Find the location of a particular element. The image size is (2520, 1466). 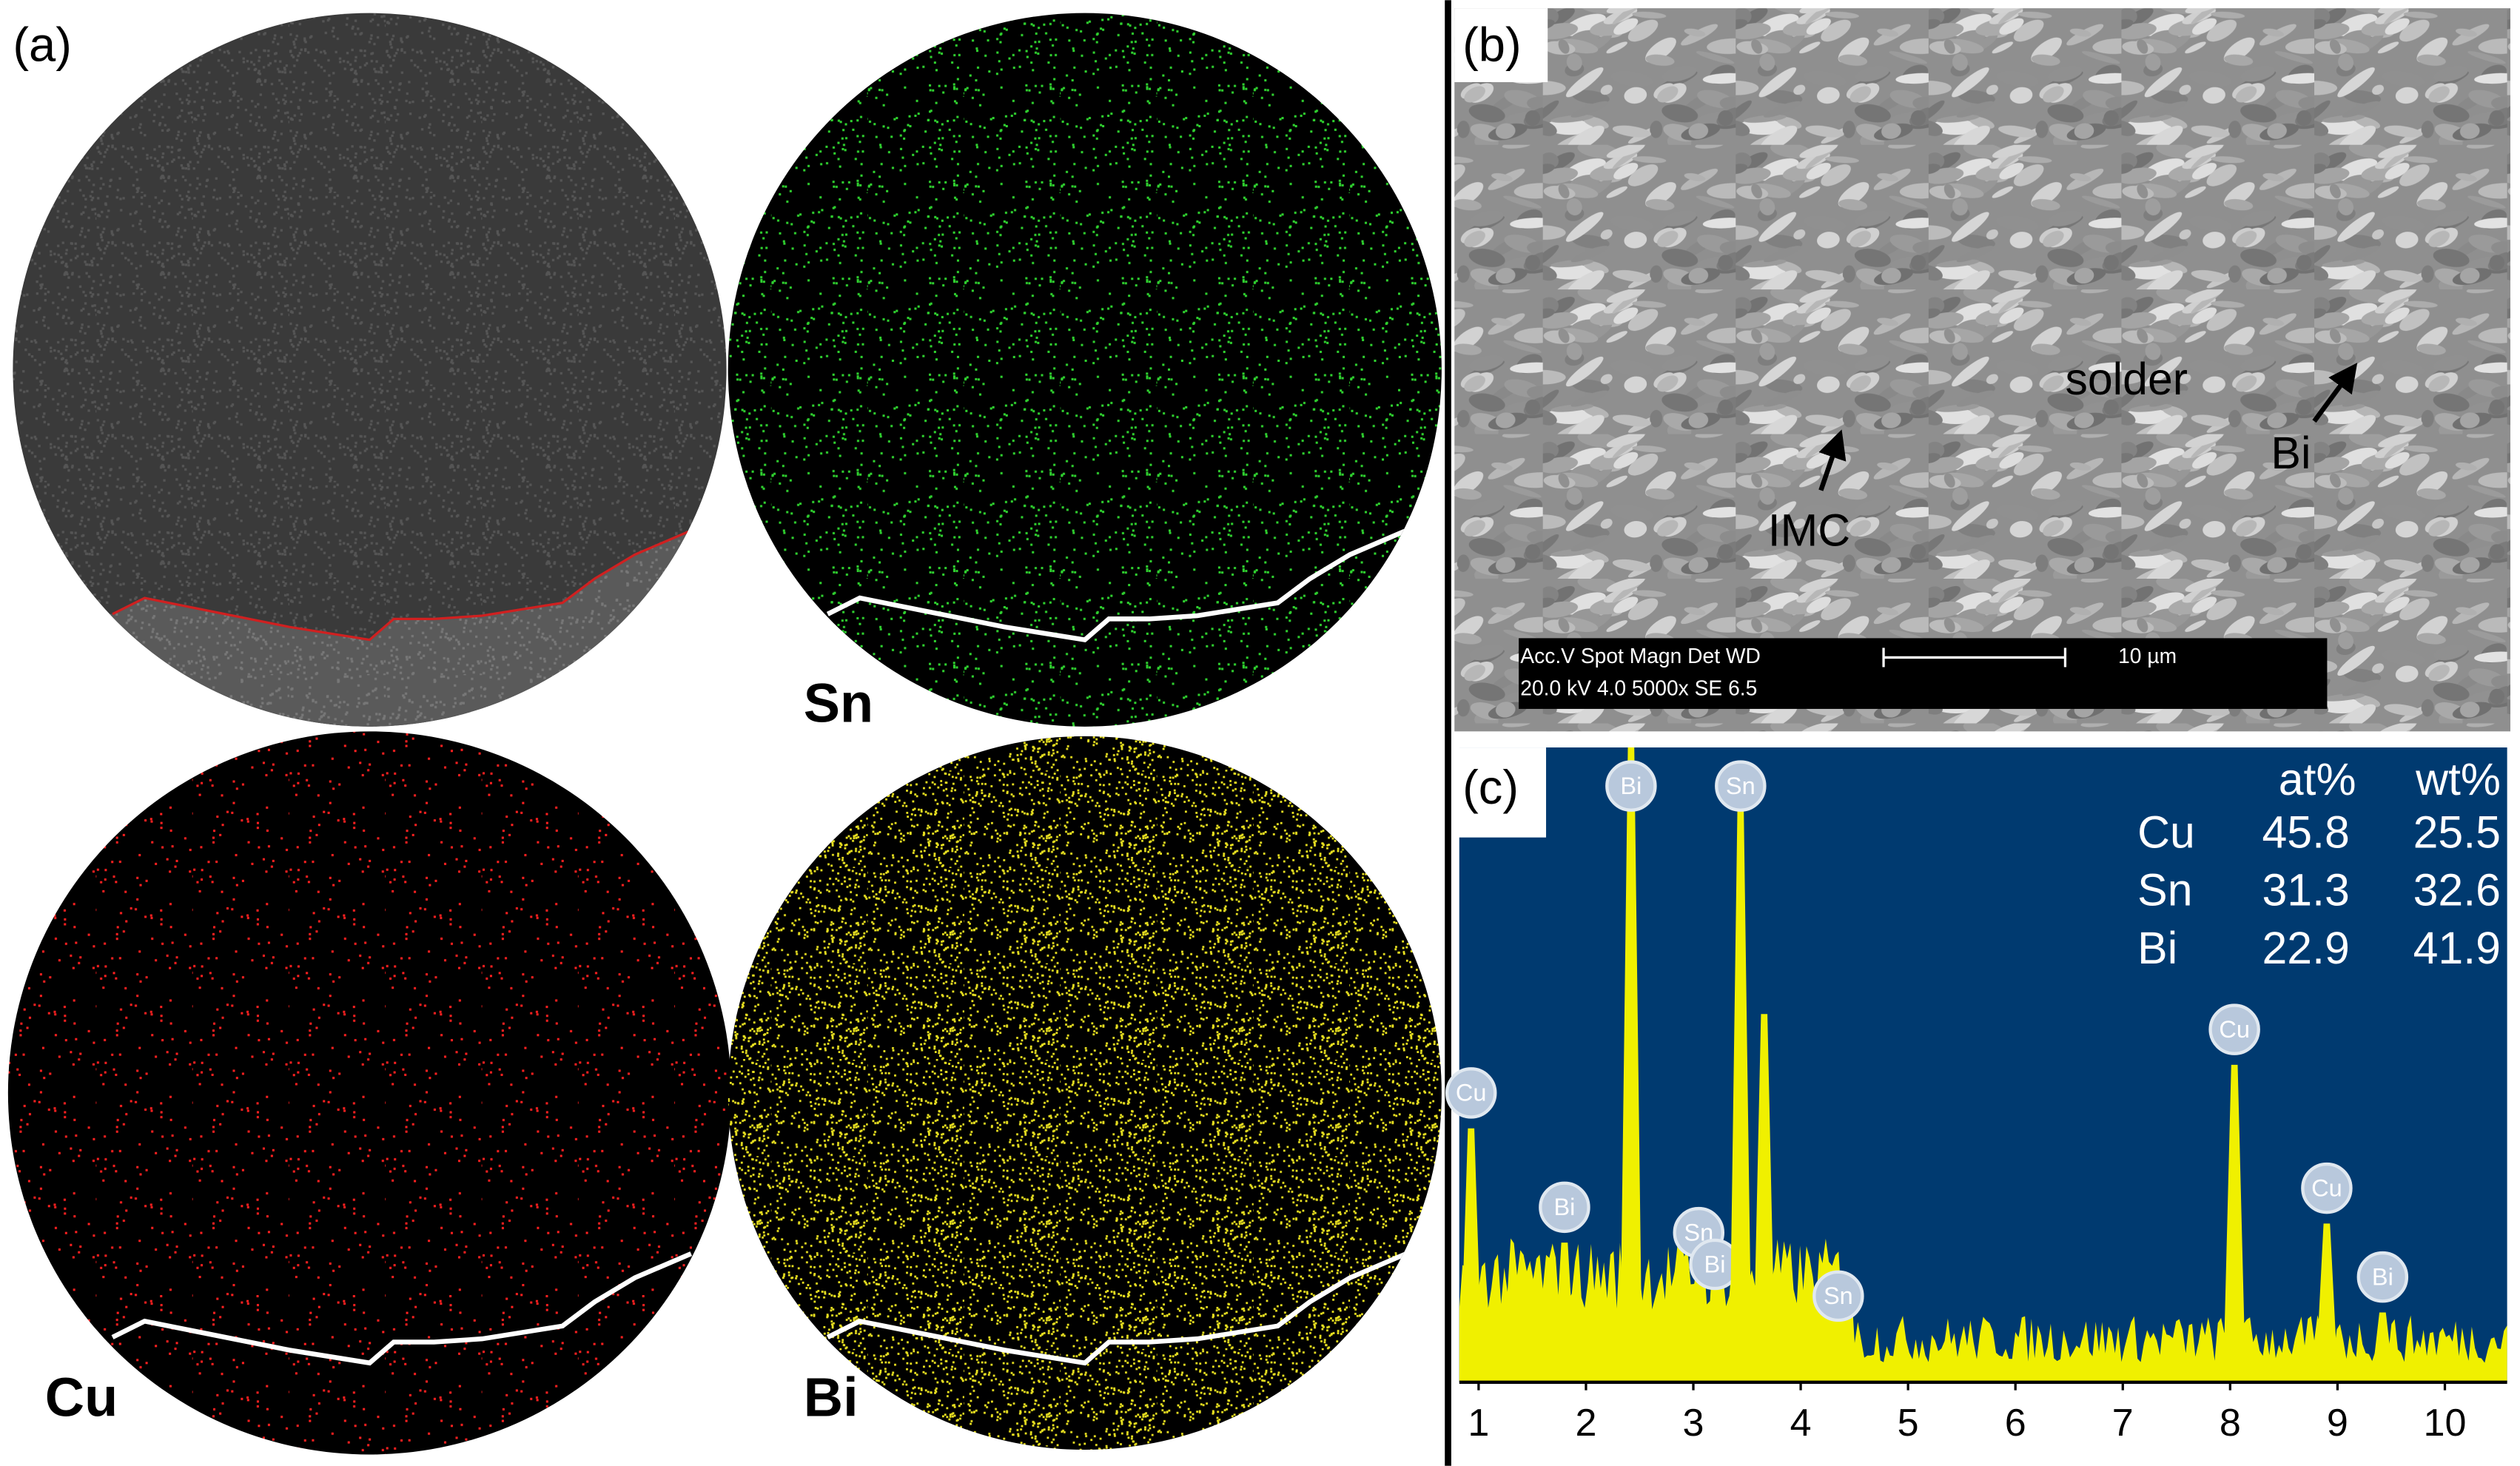

table-element: Bi is located at coordinates (2157, 948).